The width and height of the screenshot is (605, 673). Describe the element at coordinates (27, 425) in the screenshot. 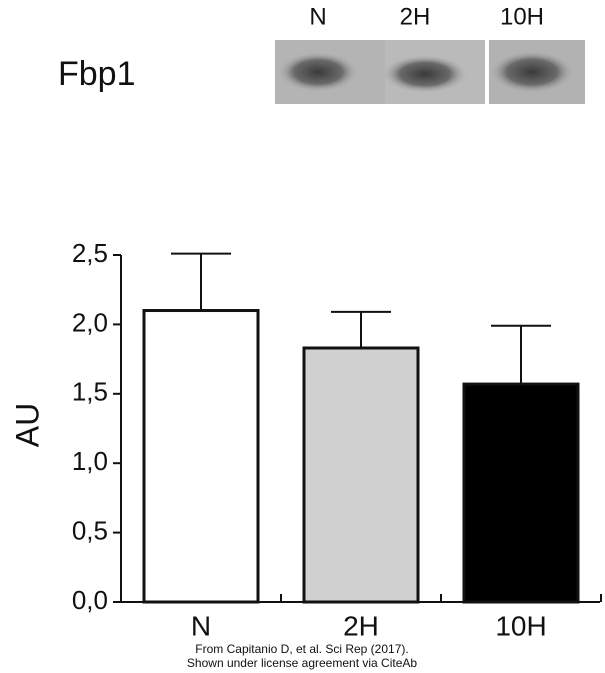

I see `y-axis-label: AU` at that location.